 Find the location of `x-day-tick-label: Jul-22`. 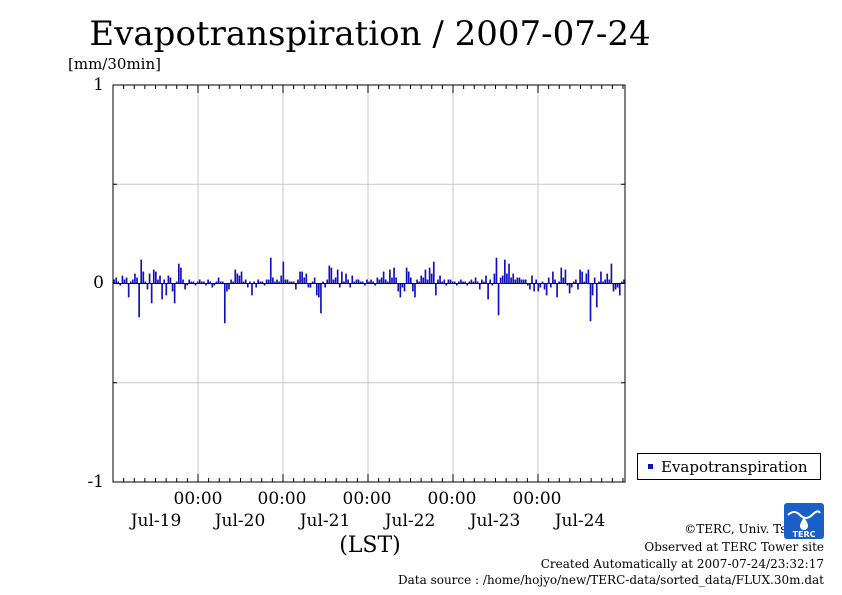

x-day-tick-label: Jul-22 is located at coordinates (410, 521).